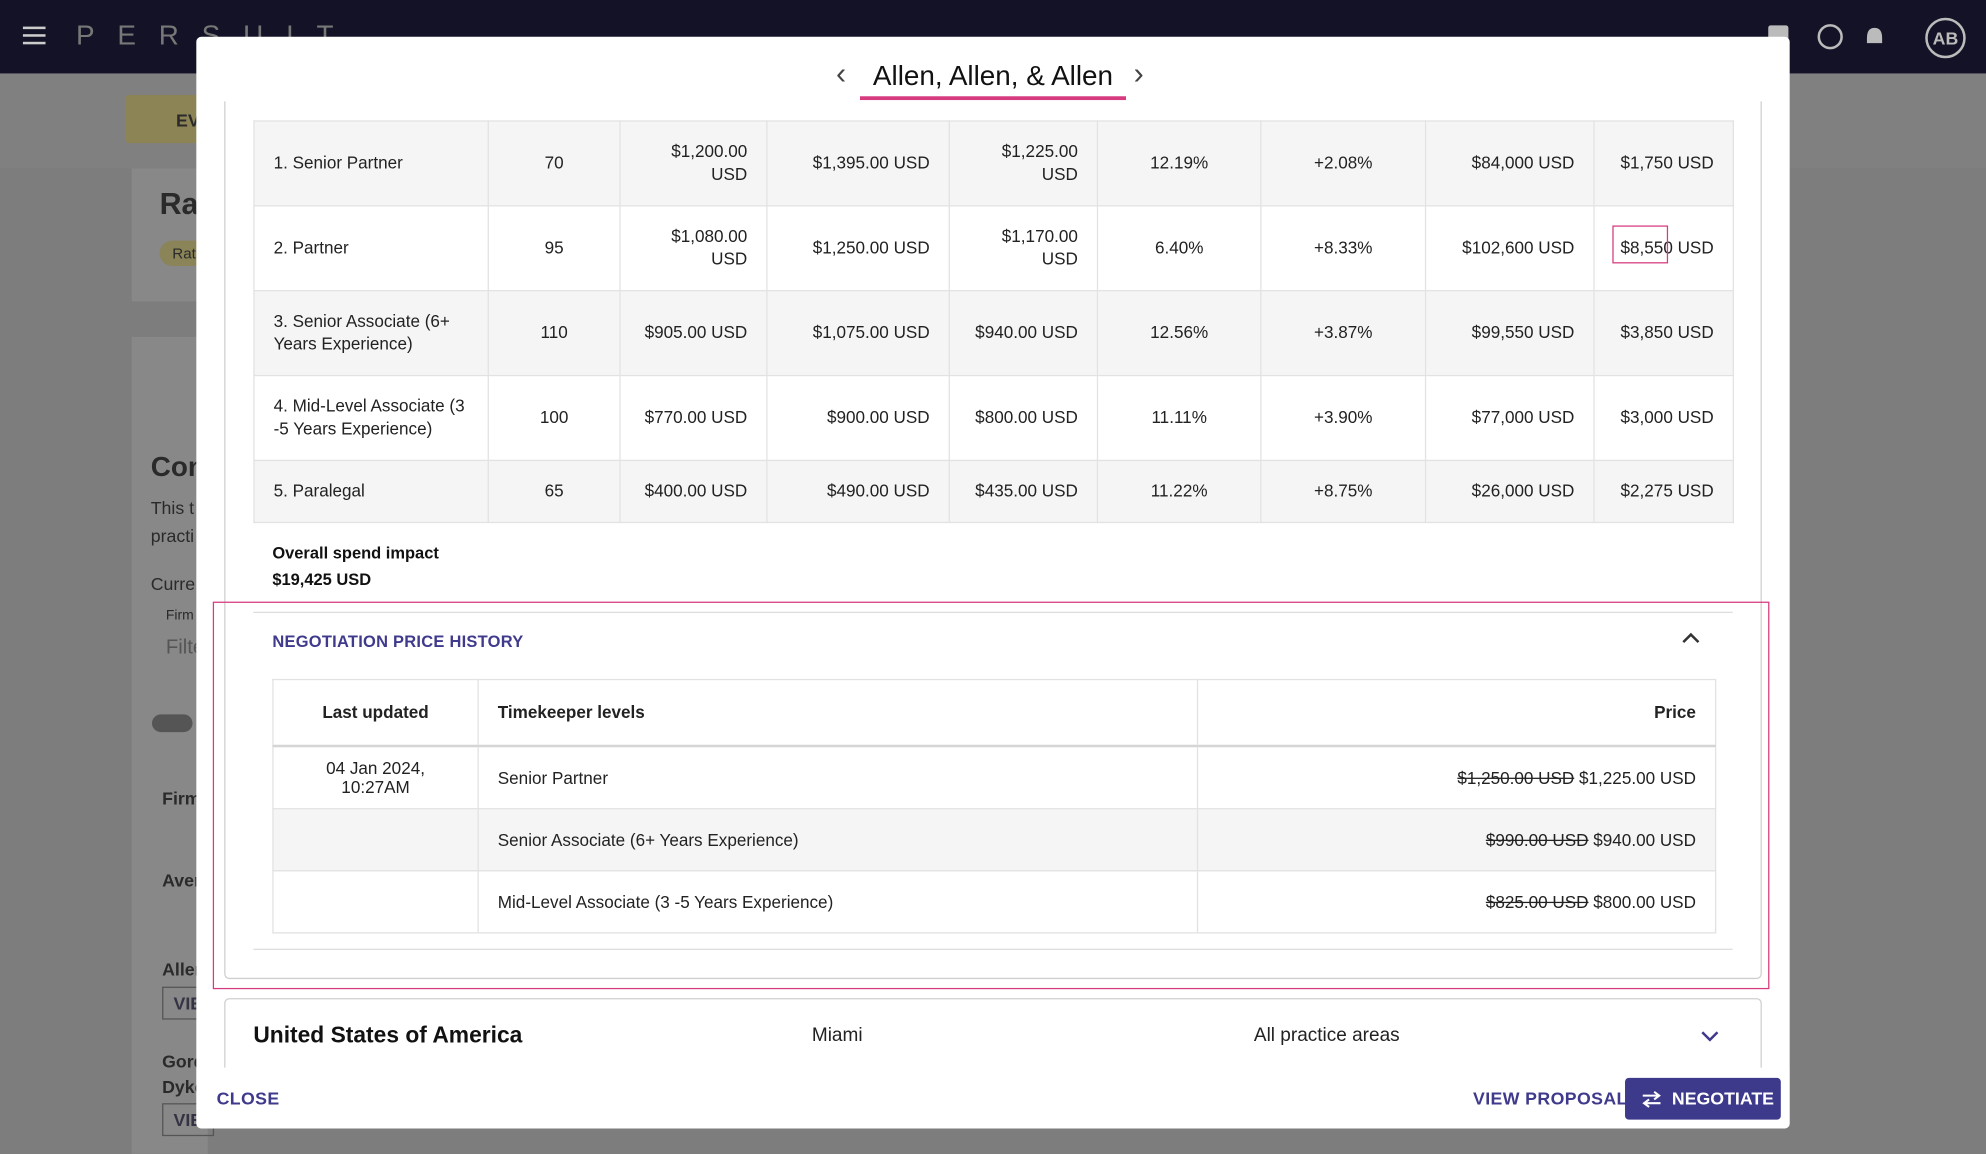  What do you see at coordinates (388, 1035) in the screenshot?
I see `country: United States of America` at bounding box center [388, 1035].